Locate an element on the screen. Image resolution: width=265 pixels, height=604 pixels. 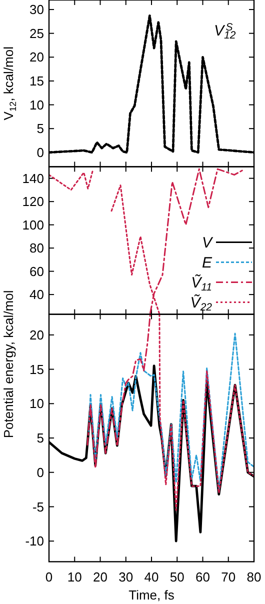
x-tick-label: 80 is located at coordinates (254, 577).